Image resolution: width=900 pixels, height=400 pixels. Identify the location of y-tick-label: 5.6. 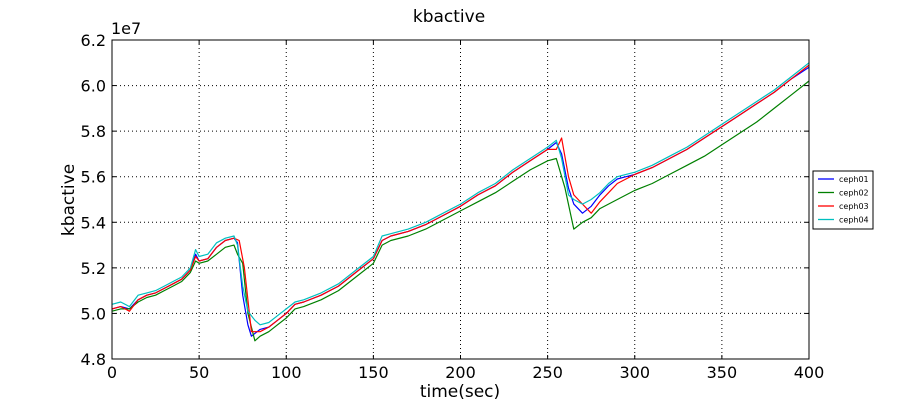
(93, 177).